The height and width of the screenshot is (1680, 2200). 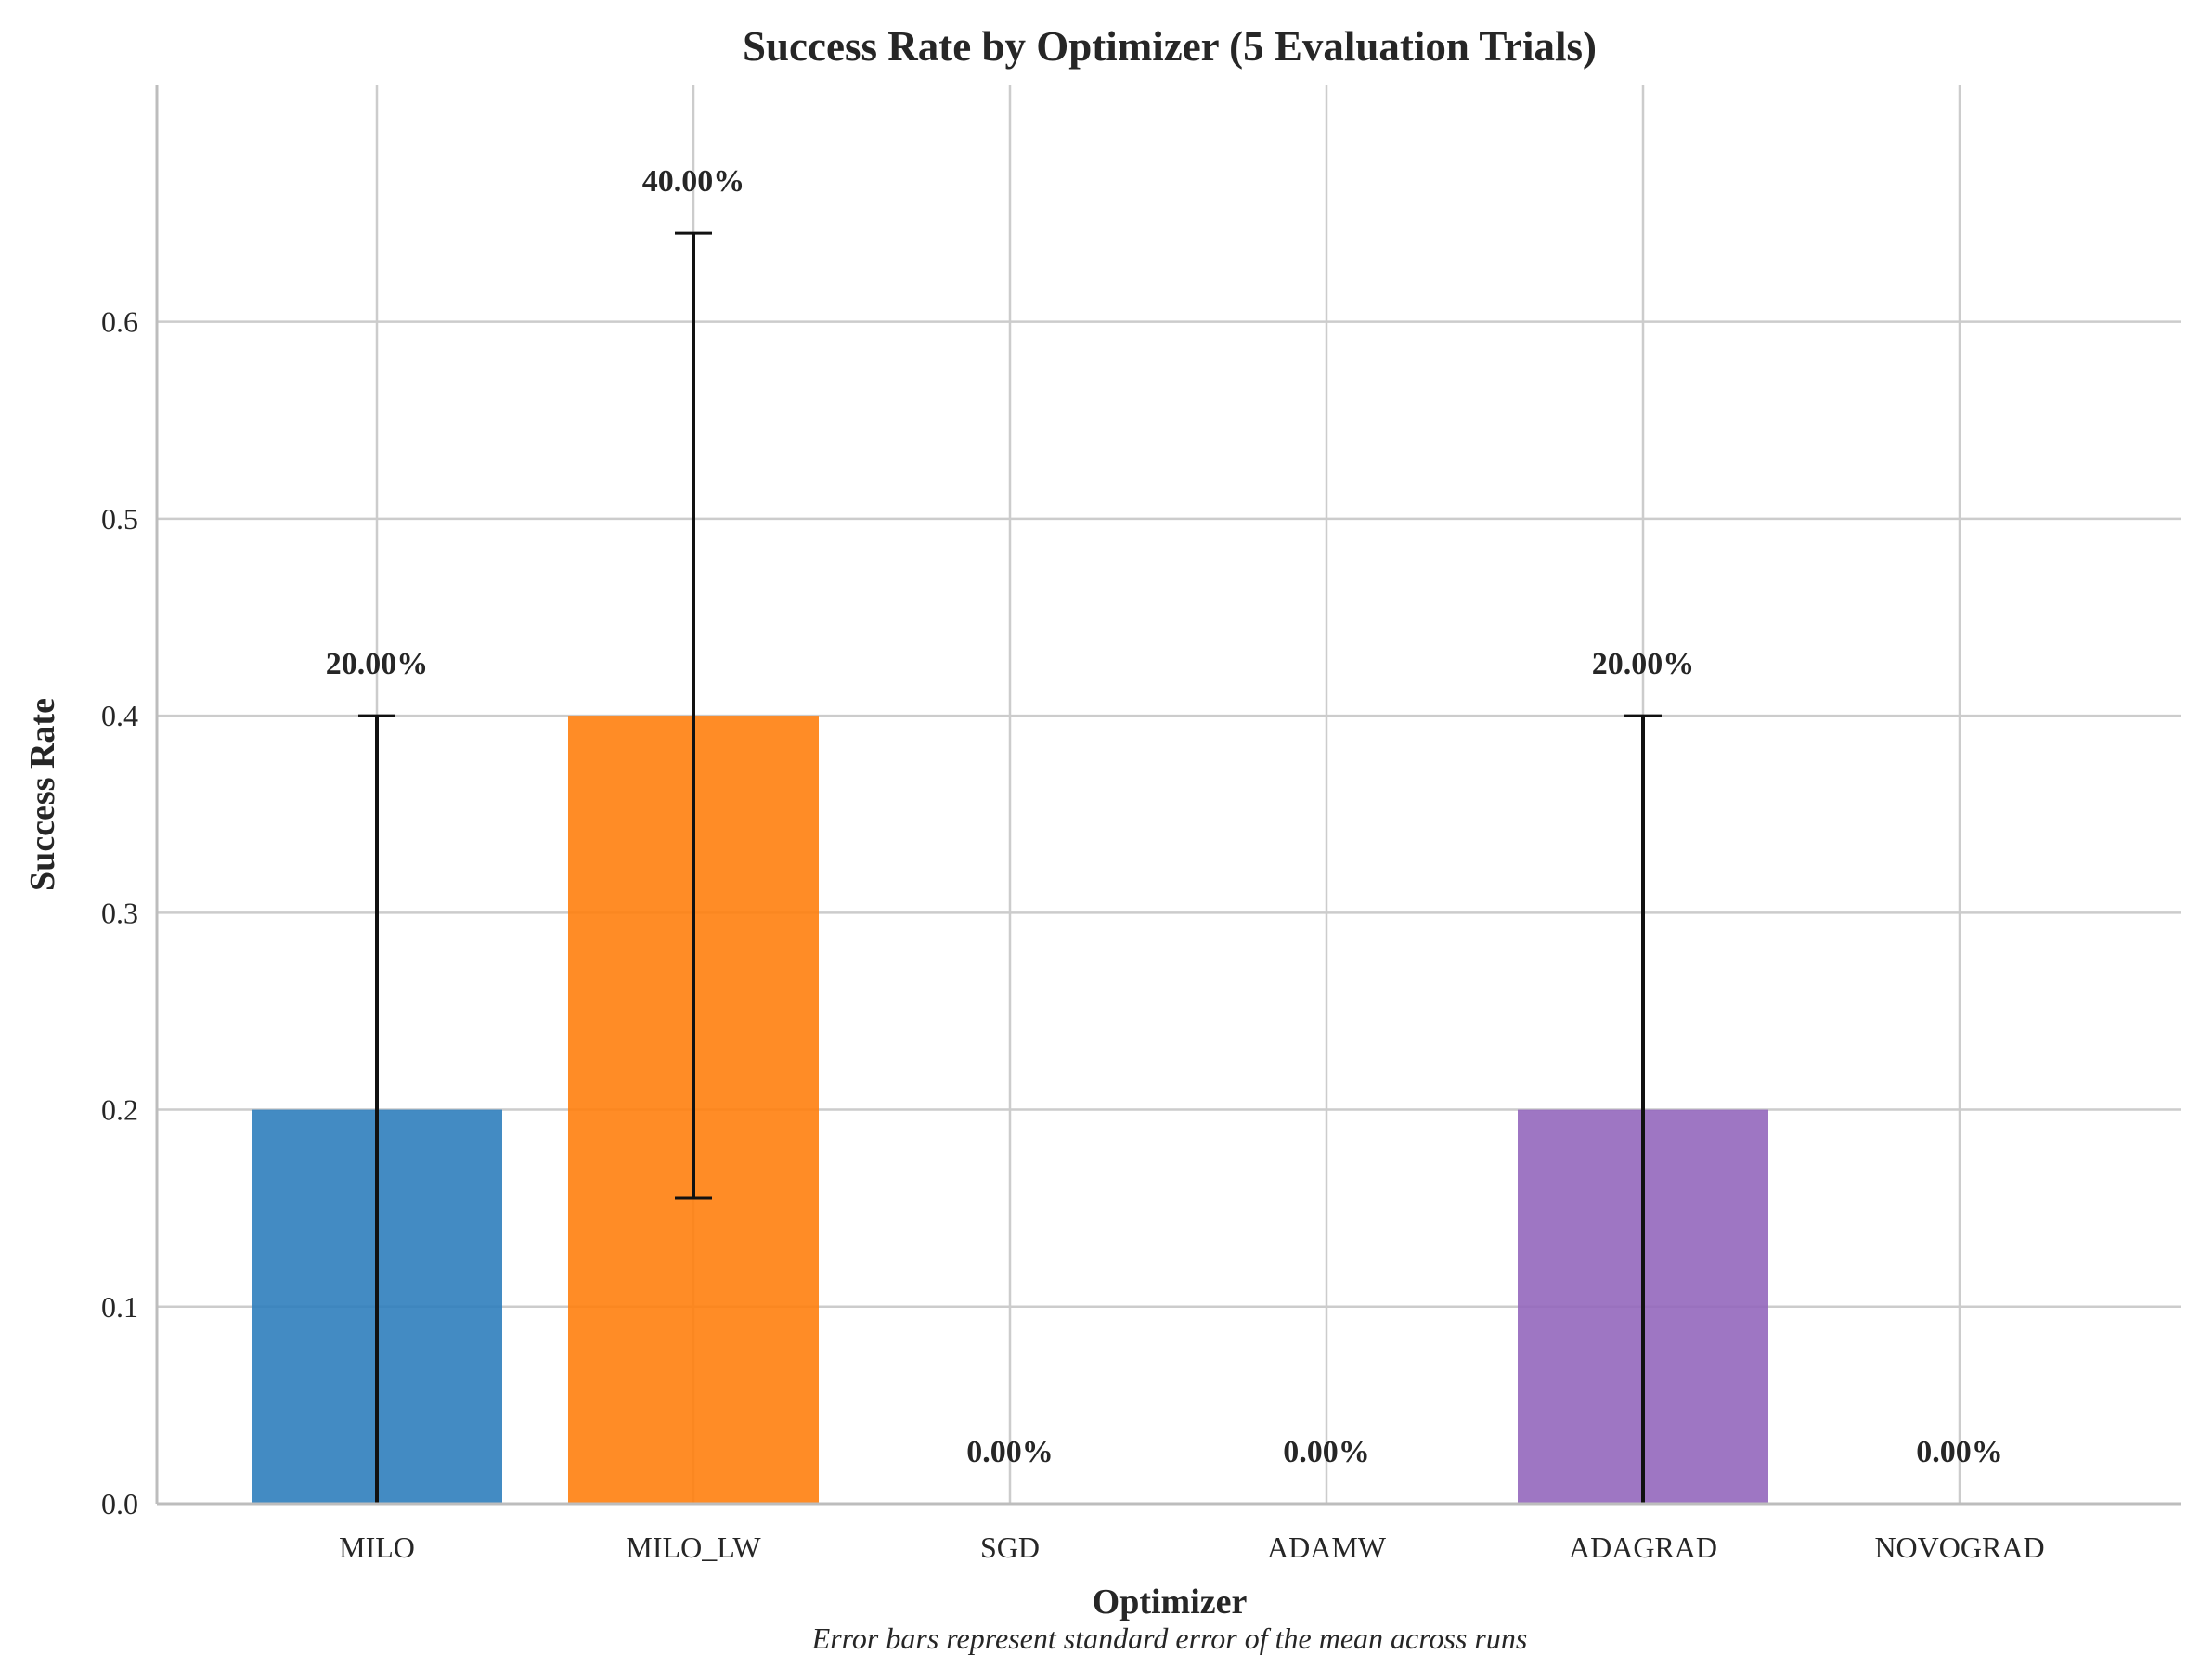 I want to click on y-tick-label: 0.3, so click(x=120, y=912).